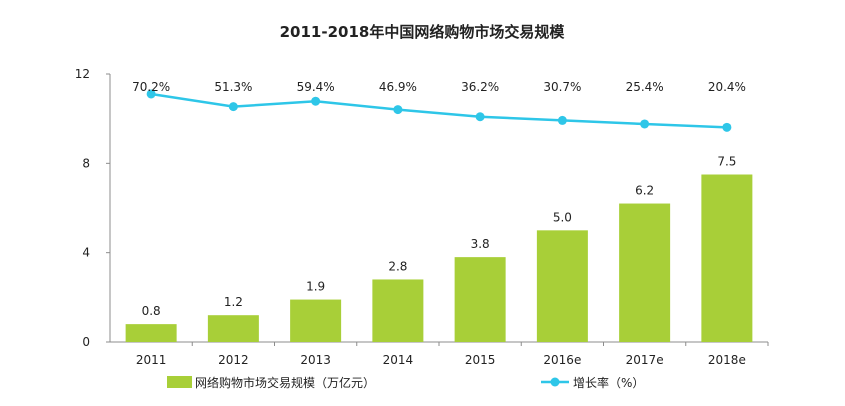  What do you see at coordinates (438, 110) in the screenshot?
I see `growth-rate-line` at bounding box center [438, 110].